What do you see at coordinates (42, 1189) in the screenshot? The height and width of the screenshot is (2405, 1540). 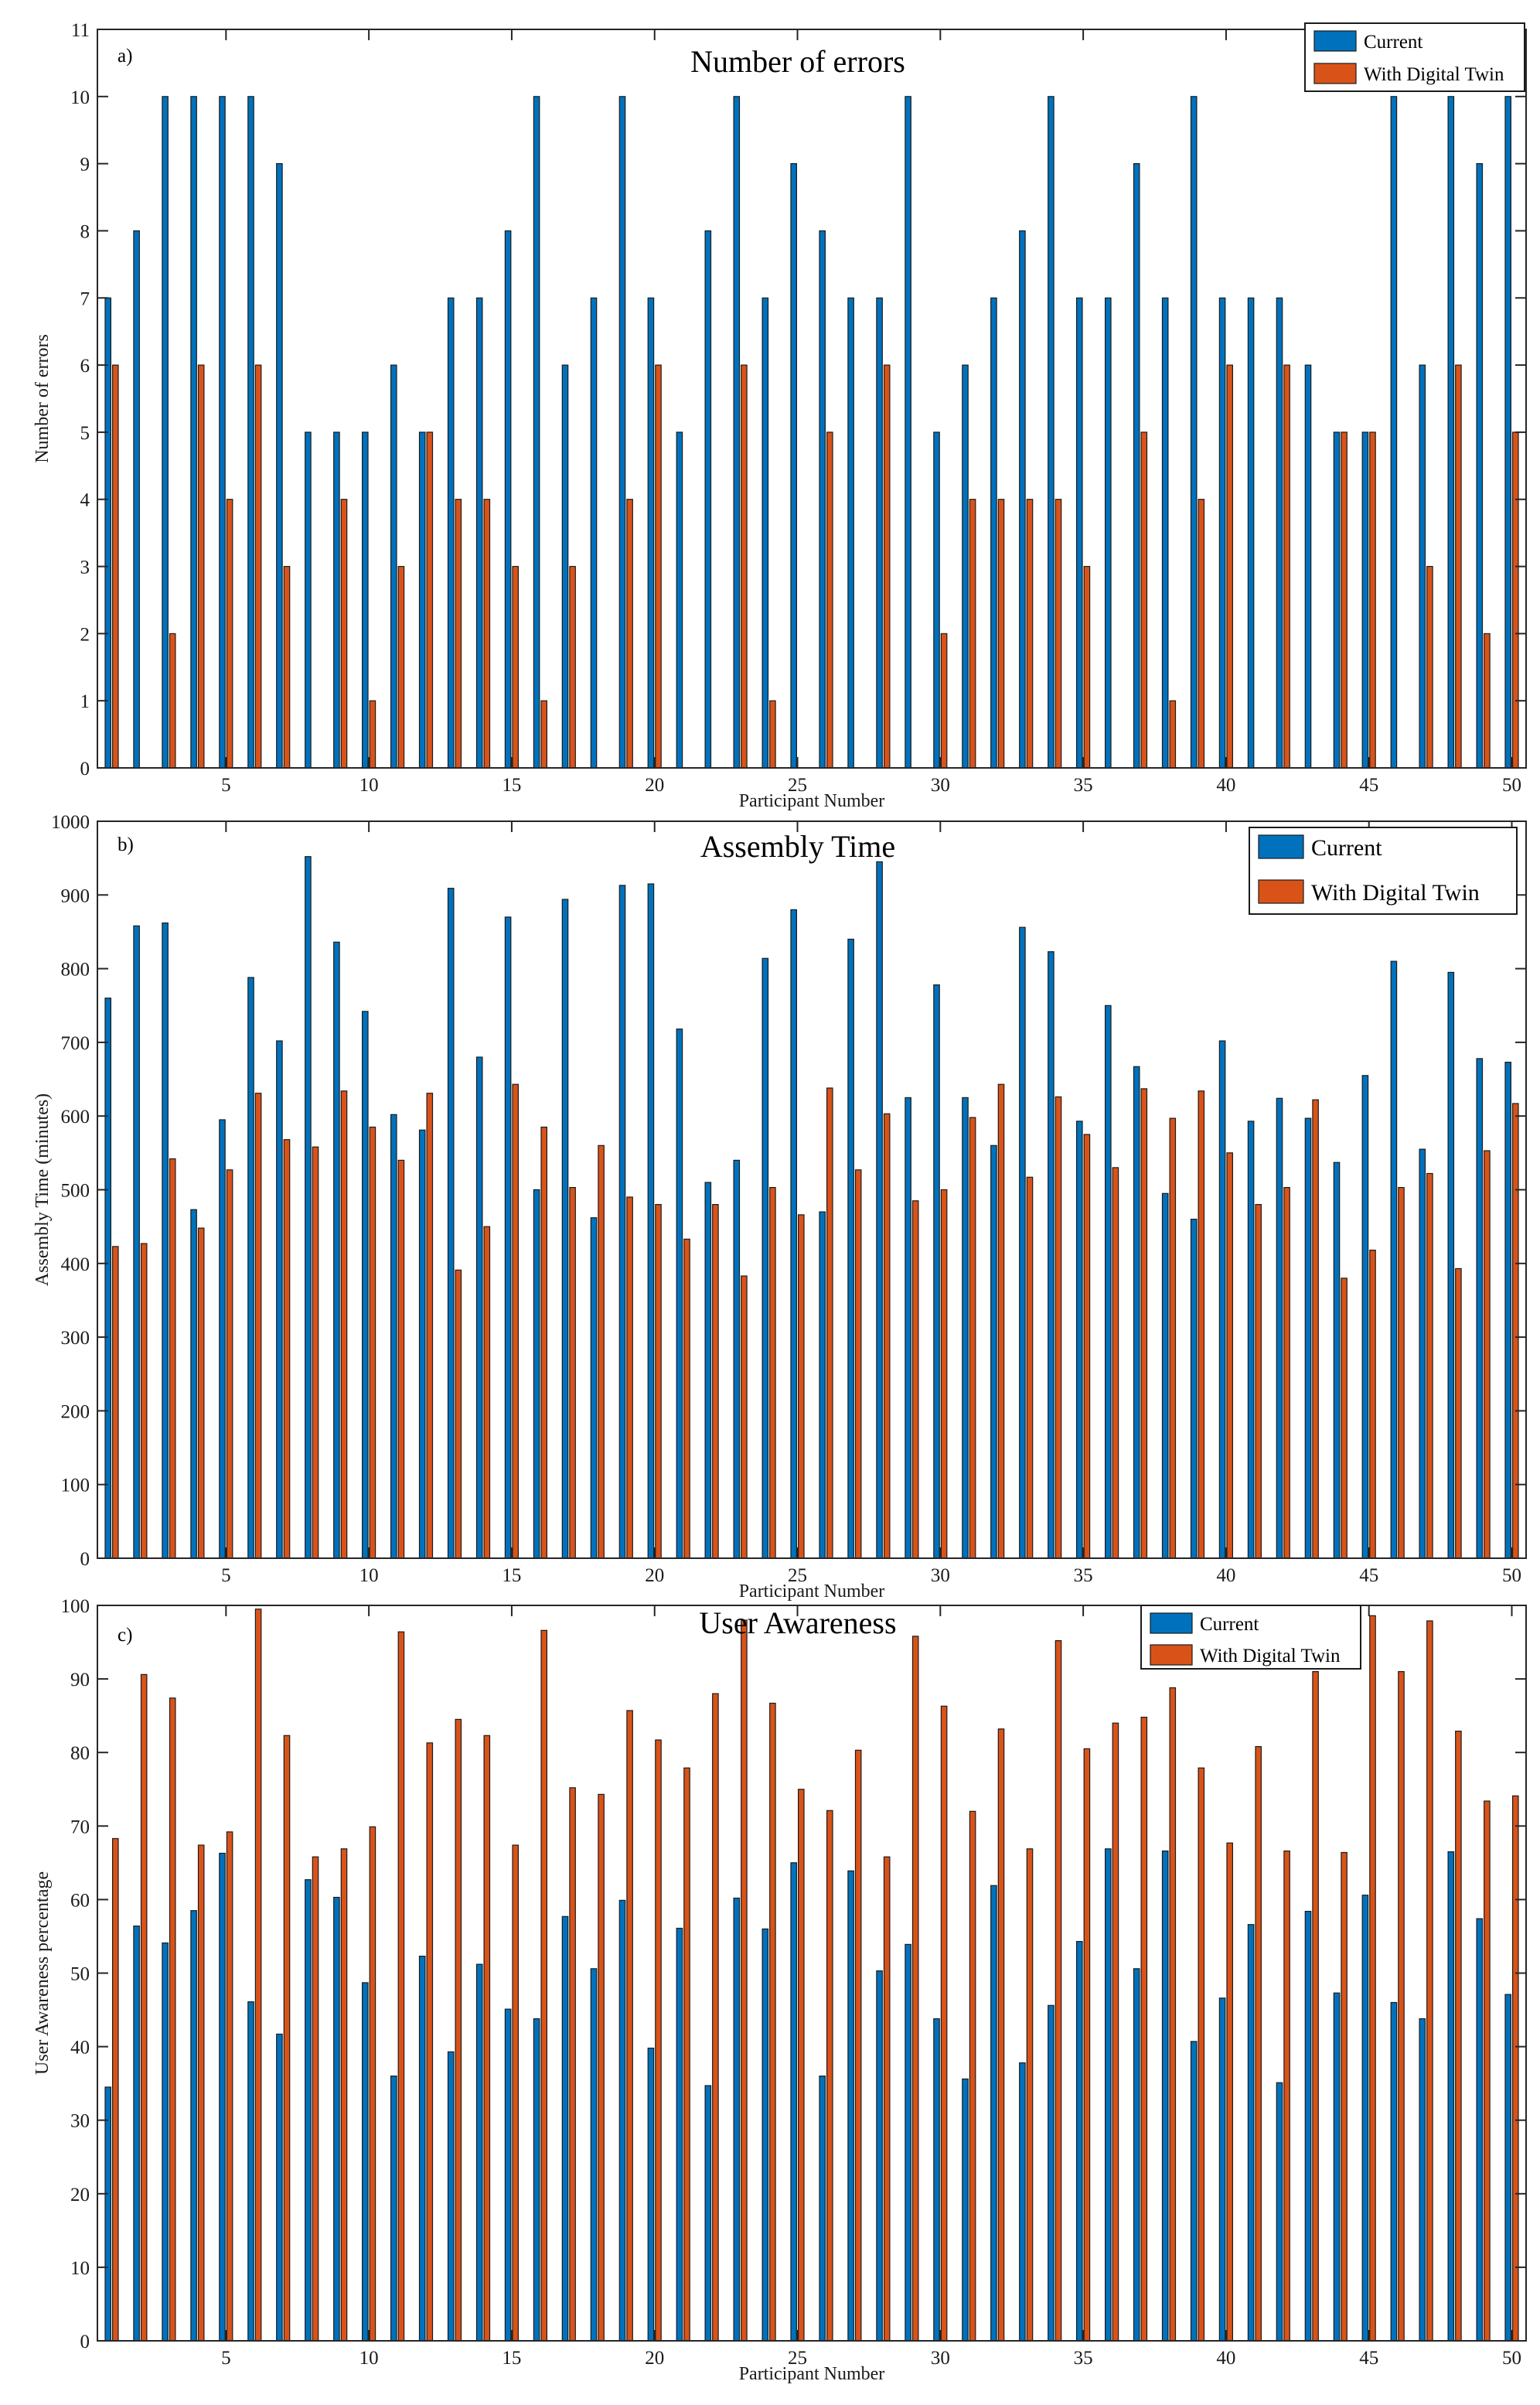 I see `y-axis-label: Assembly Time (minutes)` at bounding box center [42, 1189].